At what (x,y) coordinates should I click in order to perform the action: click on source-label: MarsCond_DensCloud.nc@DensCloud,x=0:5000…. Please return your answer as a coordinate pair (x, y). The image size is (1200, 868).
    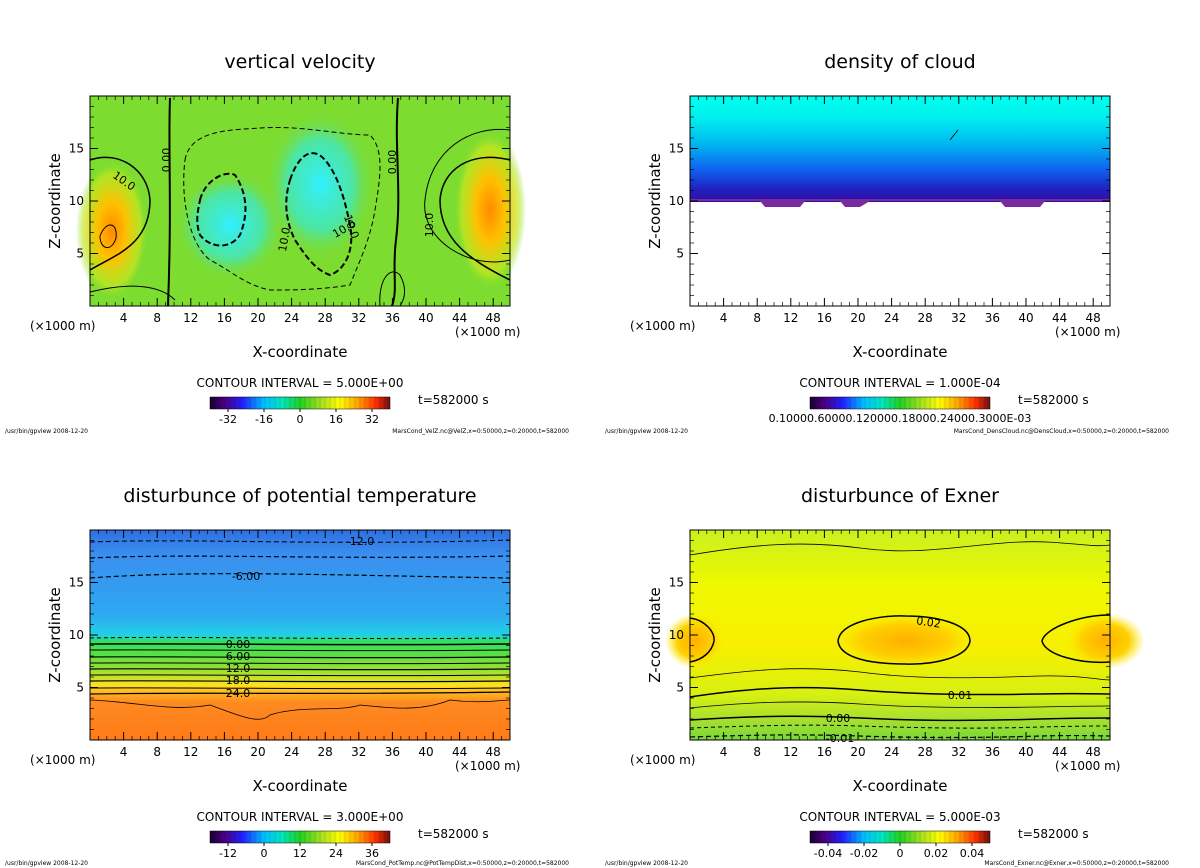
    Looking at the image, I should click on (1061, 431).